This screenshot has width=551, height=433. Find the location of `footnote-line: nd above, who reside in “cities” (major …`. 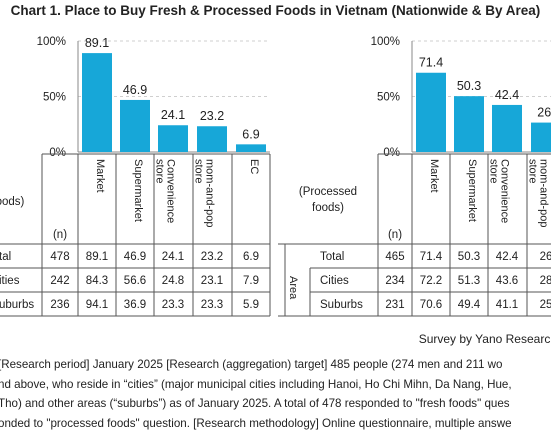

footnote-line: nd above, who reside in “cities” (major … is located at coordinates (275, 385).